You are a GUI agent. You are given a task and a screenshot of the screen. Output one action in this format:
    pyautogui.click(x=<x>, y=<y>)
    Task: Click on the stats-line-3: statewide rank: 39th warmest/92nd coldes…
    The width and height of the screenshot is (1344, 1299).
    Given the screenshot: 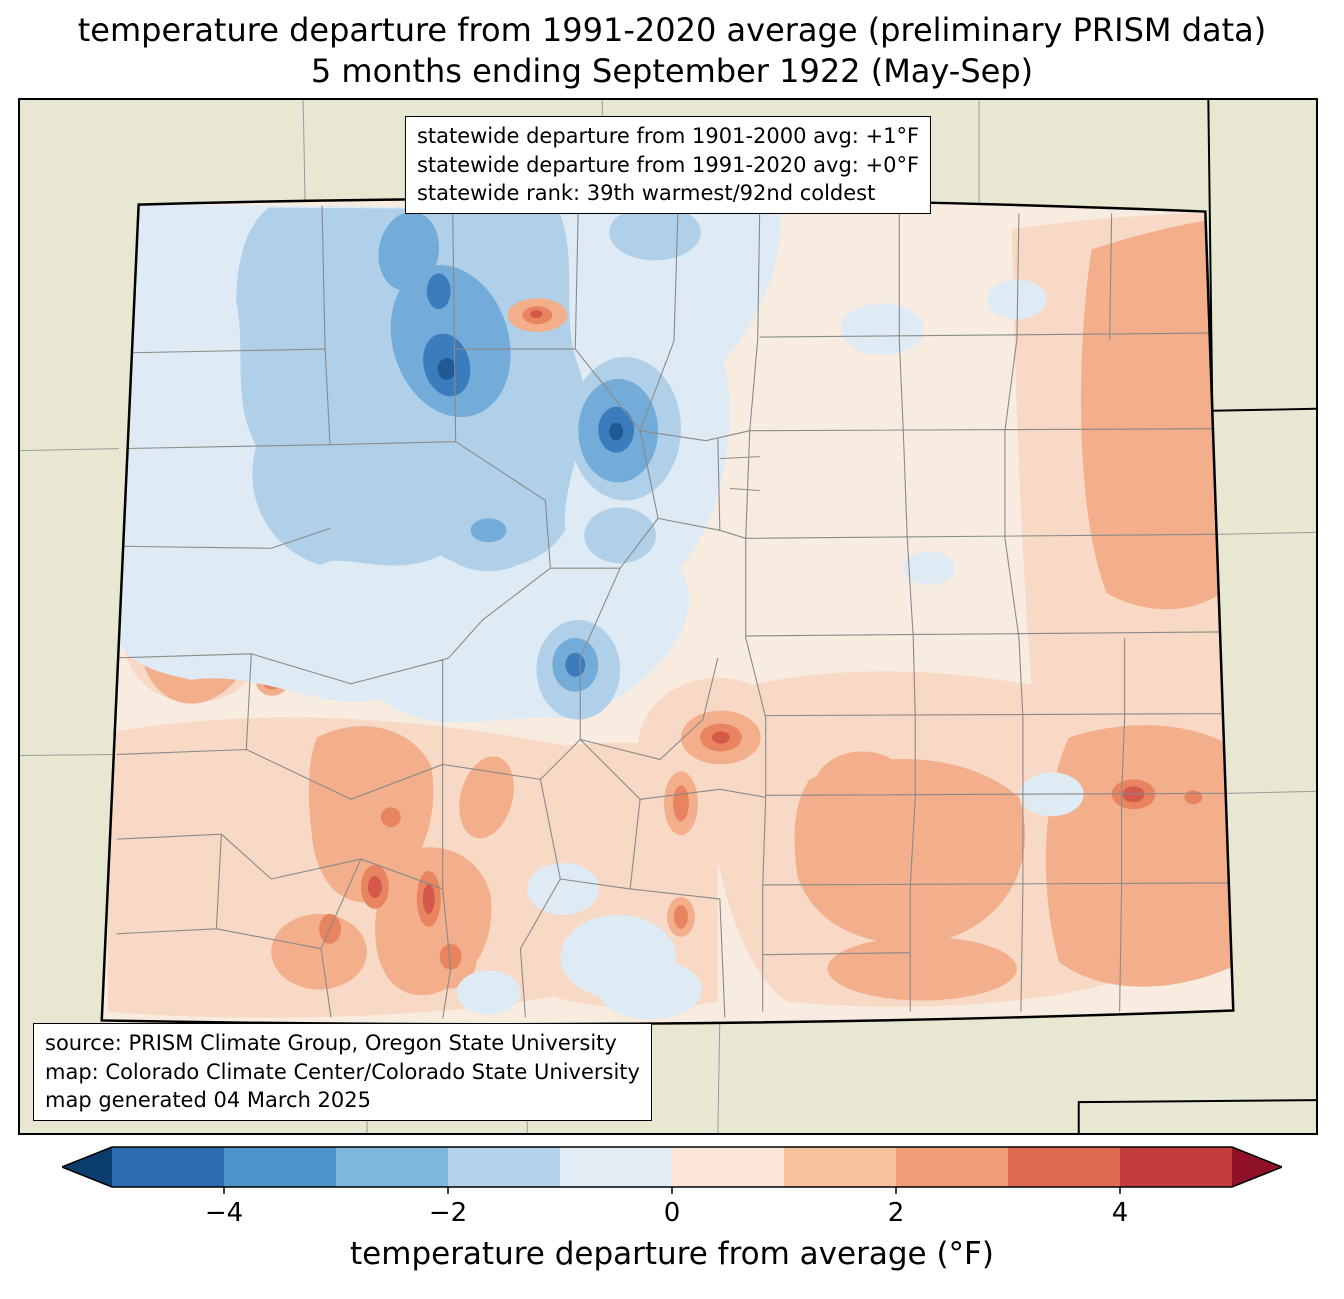 What is the action you would take?
    pyautogui.click(x=646, y=193)
    